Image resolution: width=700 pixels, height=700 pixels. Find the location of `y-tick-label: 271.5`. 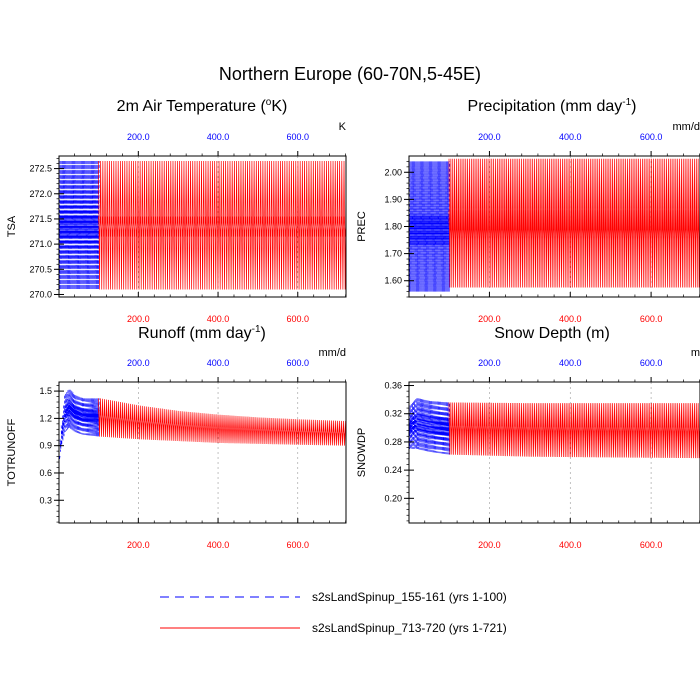

y-tick-label: 271.5 is located at coordinates (40, 219).